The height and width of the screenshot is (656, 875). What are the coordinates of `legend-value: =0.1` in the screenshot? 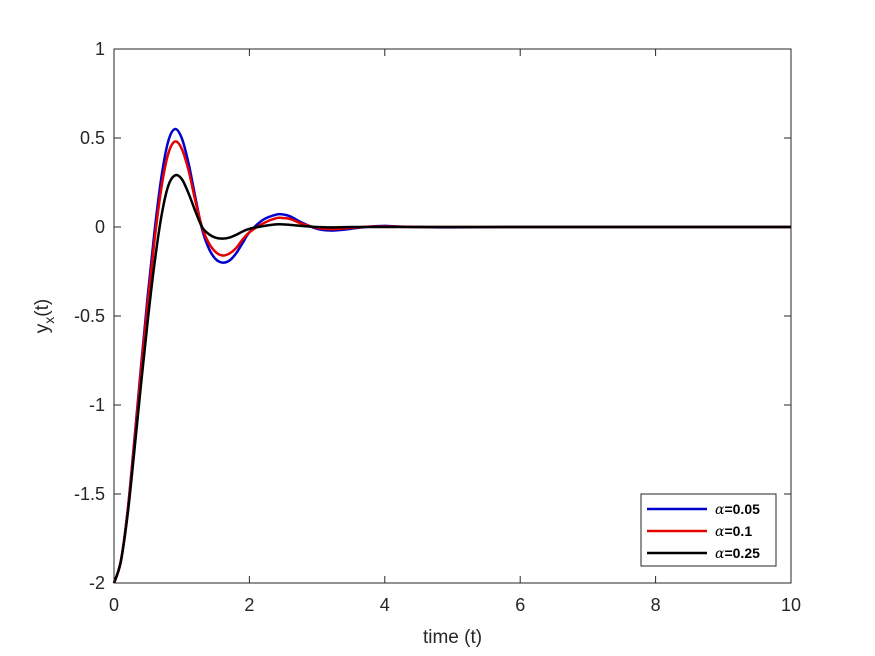 It's located at (738, 531).